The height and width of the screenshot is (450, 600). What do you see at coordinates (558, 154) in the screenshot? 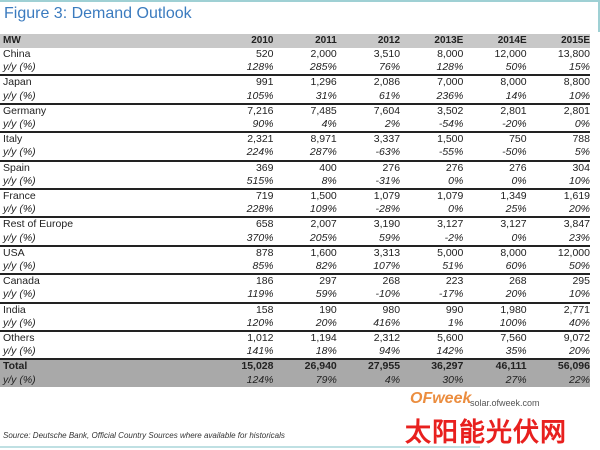
I see `yoy-cell: 5%` at bounding box center [558, 154].